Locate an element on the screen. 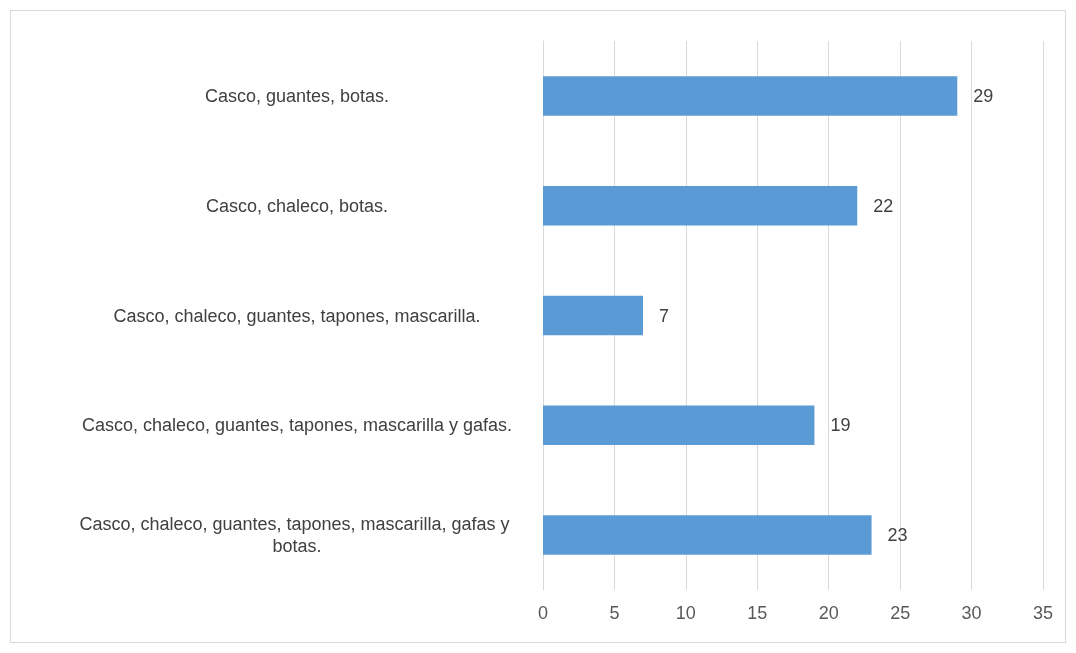 This screenshot has width=1076, height=653. y-tick-label: Casco, chaleco, botas. is located at coordinates (297, 205).